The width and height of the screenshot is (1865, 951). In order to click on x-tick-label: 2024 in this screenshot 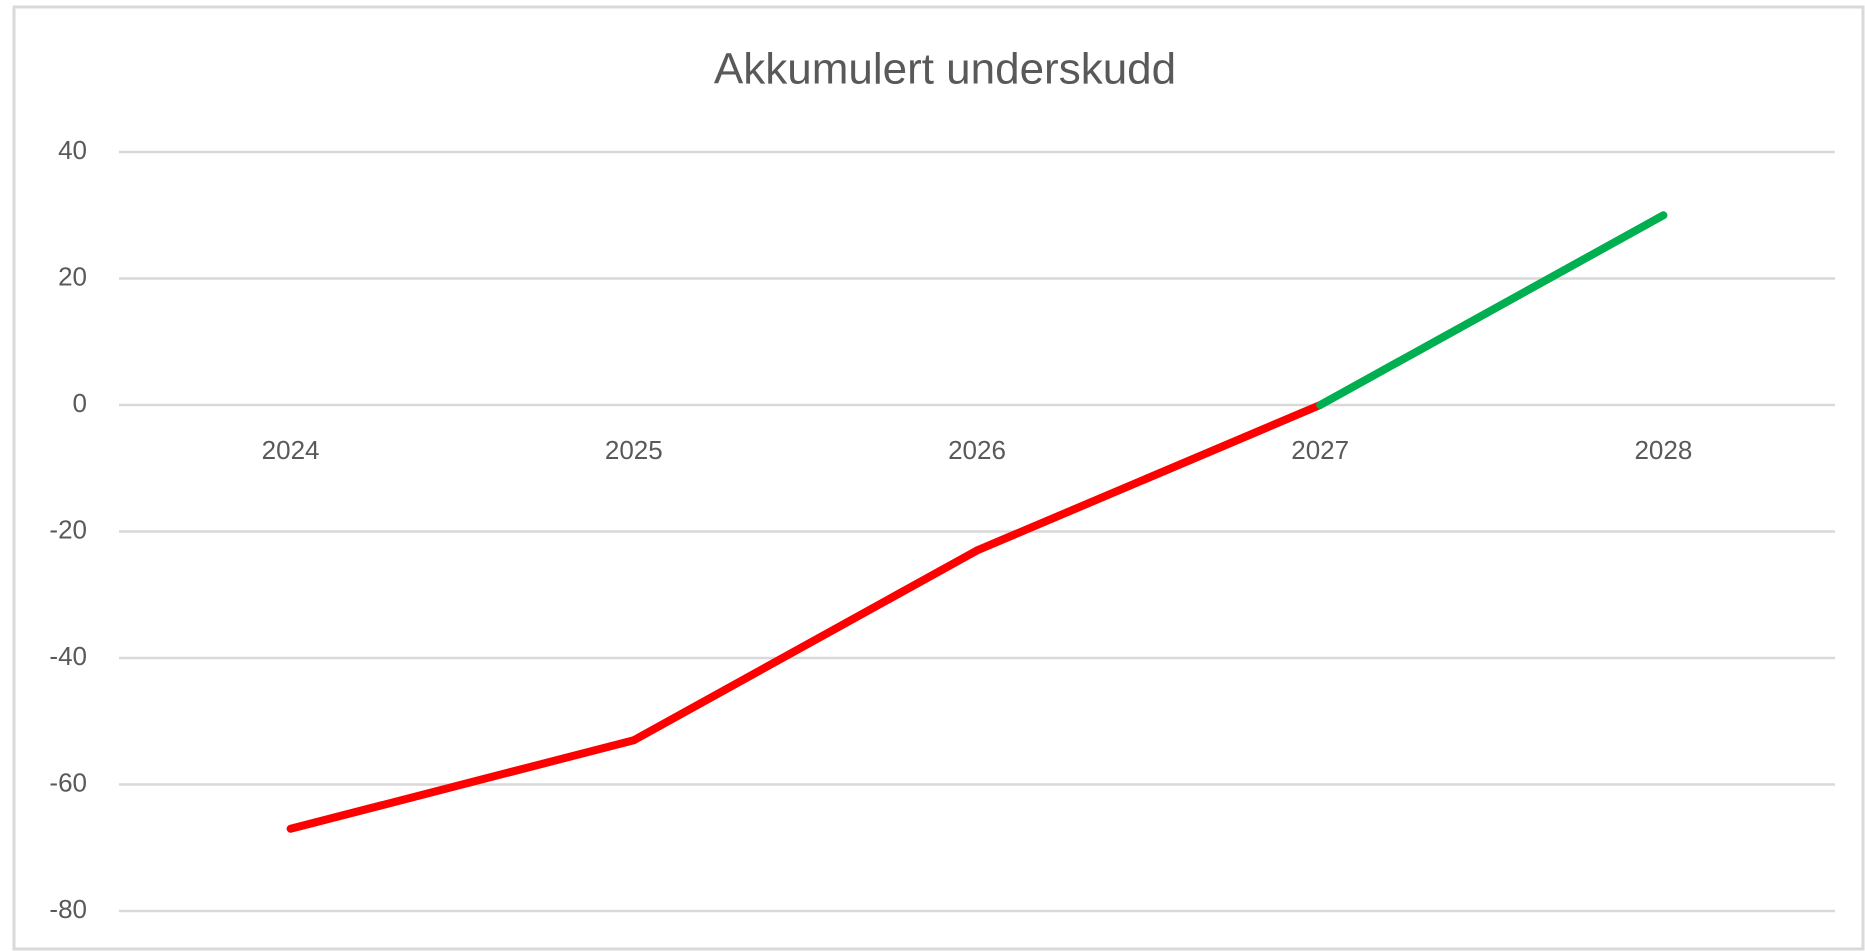, I will do `click(291, 450)`.